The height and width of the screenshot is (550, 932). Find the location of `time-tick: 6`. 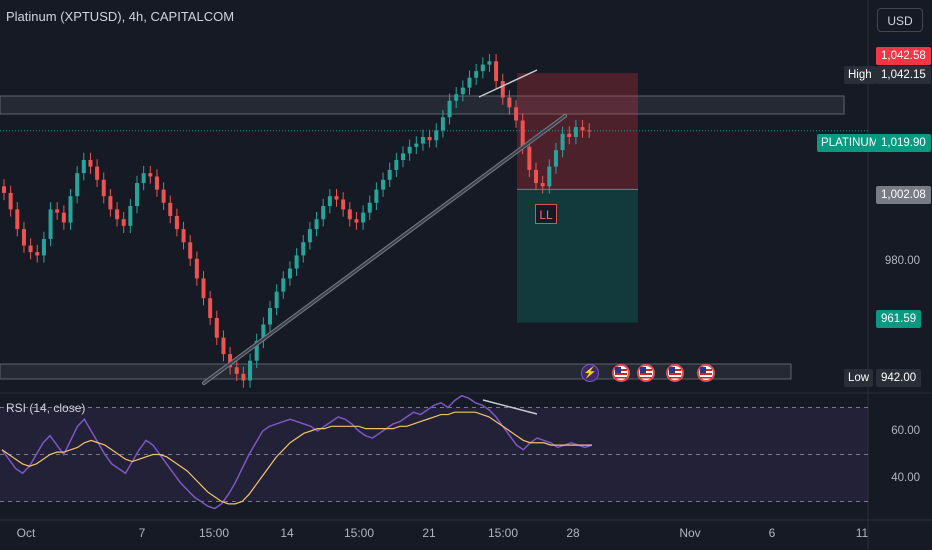

time-tick: 6 is located at coordinates (772, 533).